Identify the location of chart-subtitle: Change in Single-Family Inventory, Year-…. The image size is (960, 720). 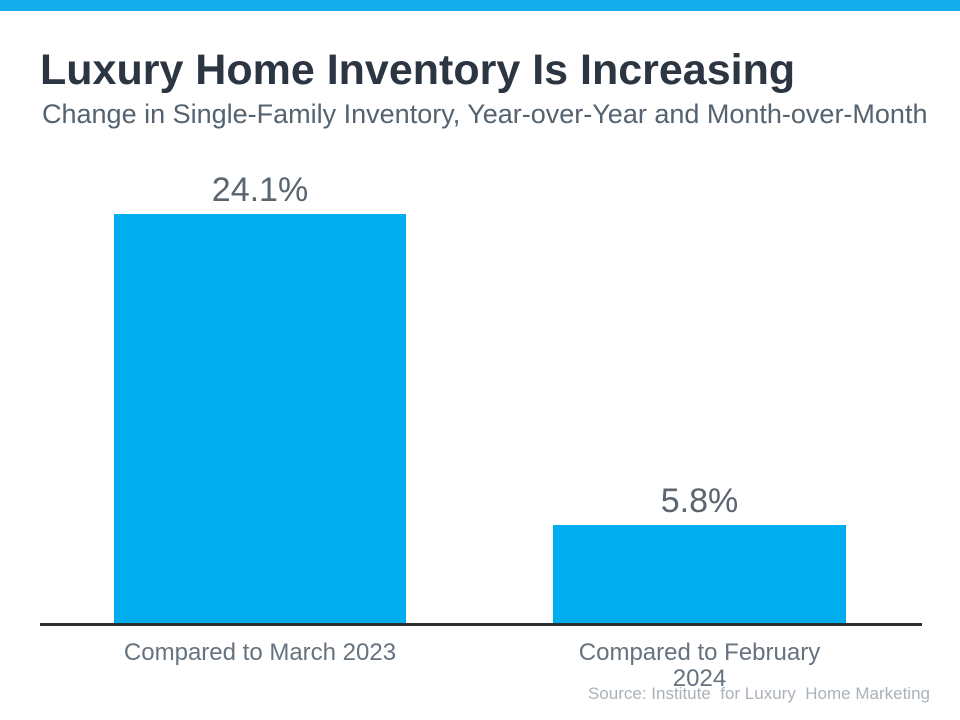
(485, 114).